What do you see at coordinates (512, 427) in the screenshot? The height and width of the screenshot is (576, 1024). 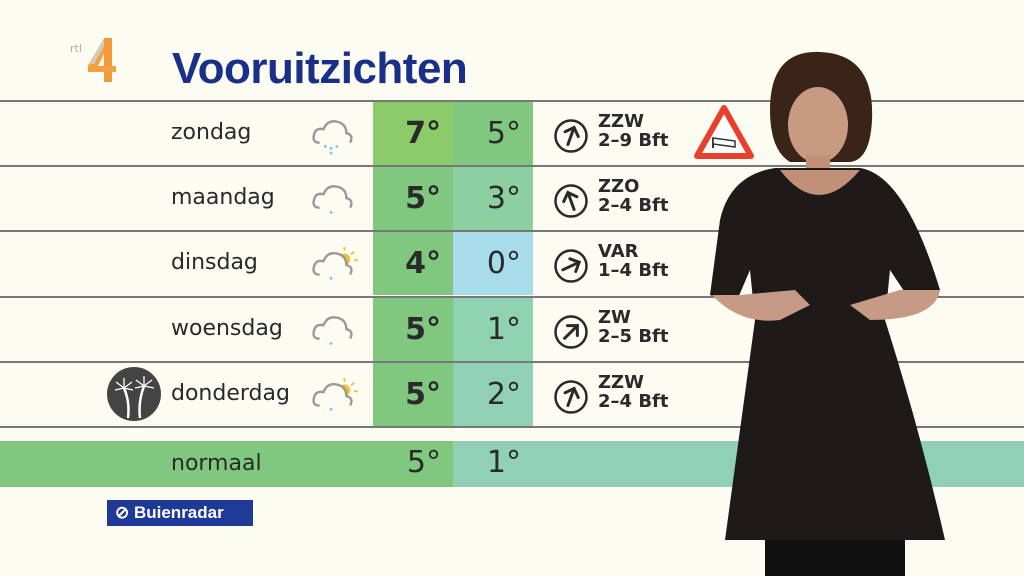 I see `divider` at bounding box center [512, 427].